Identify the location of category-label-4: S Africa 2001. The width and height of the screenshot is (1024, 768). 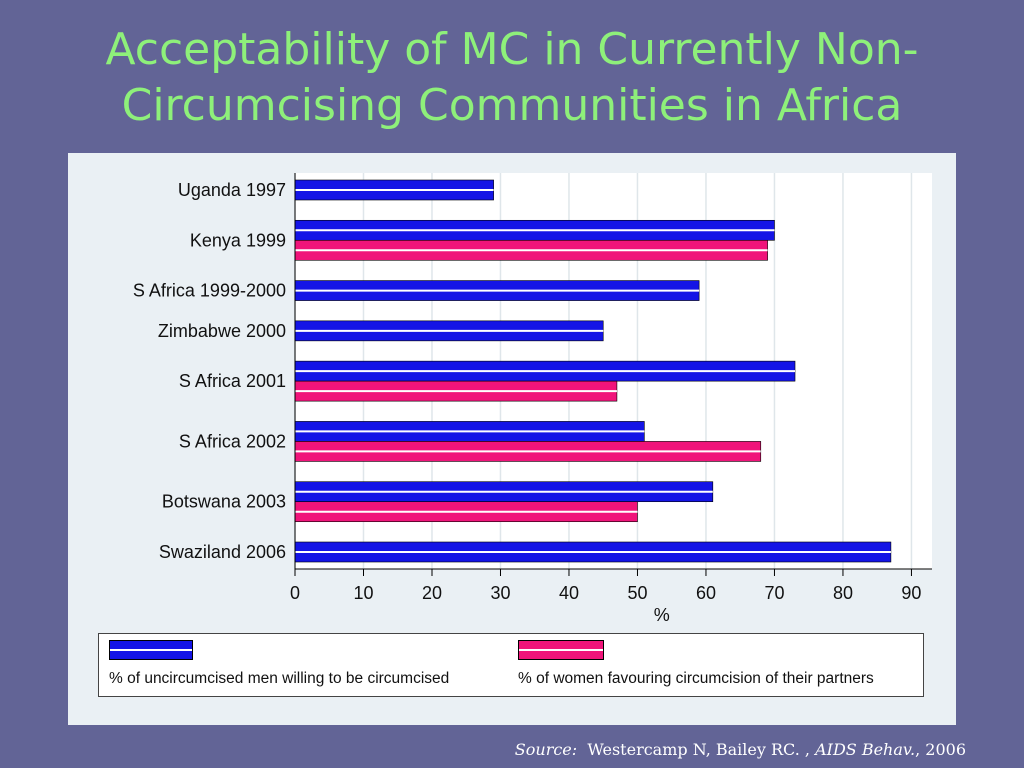
(232, 381).